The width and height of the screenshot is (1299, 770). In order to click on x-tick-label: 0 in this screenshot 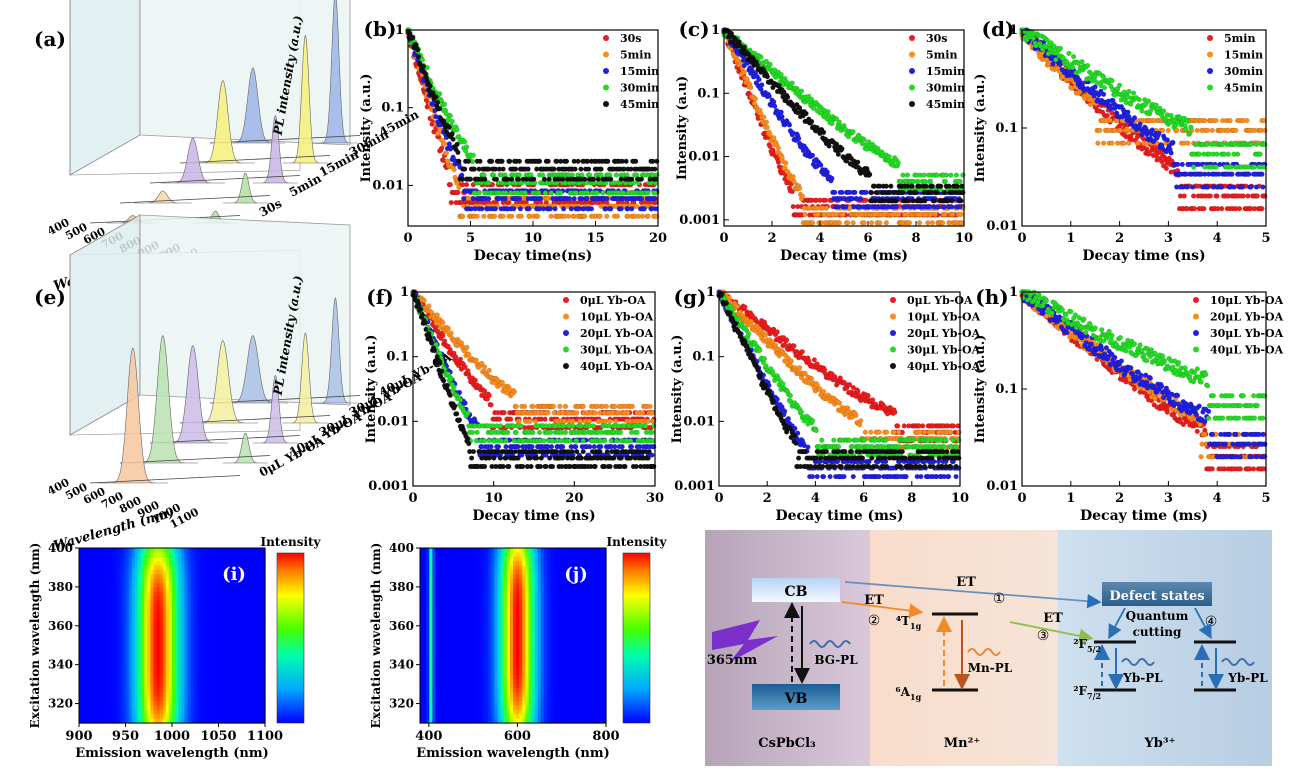, I will do `click(723, 238)`.